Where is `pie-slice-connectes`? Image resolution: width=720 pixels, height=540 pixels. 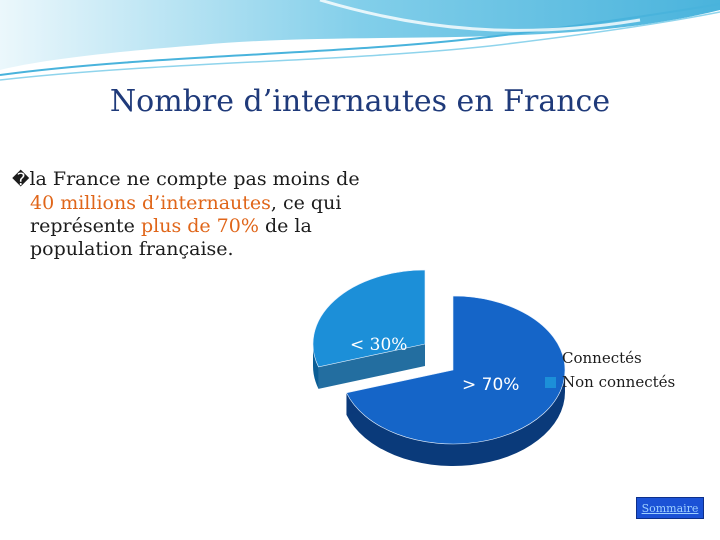 pie-slice-connectes is located at coordinates (456, 370).